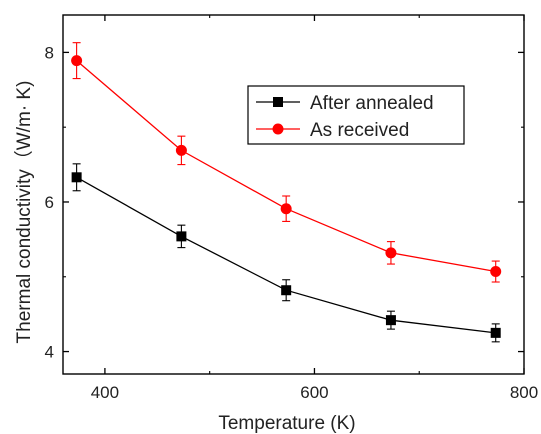 The height and width of the screenshot is (434, 541). What do you see at coordinates (105, 392) in the screenshot?
I see `x-tick-label: 400` at bounding box center [105, 392].